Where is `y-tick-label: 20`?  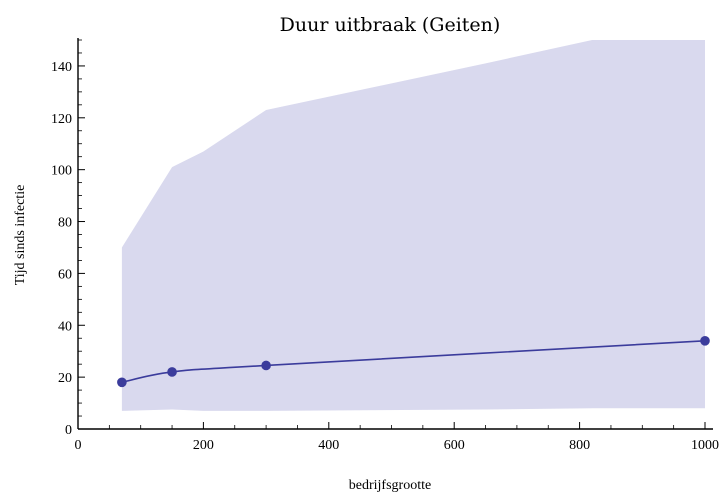 y-tick-label: 20 is located at coordinates (65, 378).